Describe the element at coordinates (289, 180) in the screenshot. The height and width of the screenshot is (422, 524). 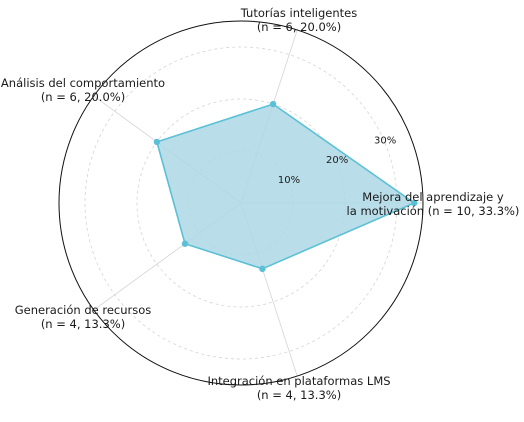
I see `r-tick-label-10: 10%` at that location.